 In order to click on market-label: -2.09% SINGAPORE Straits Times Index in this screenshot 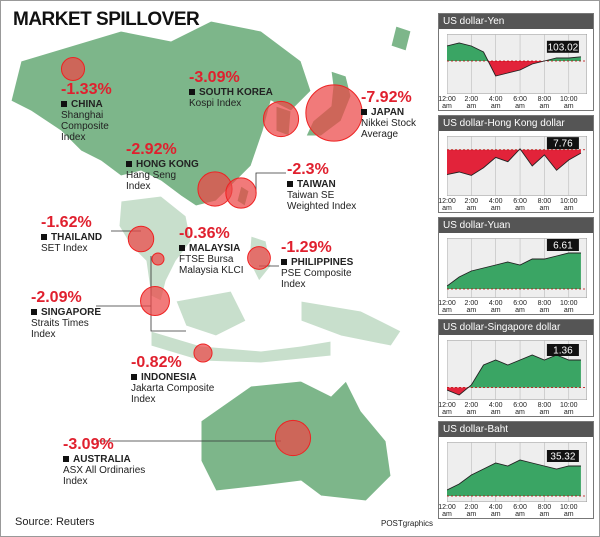, I will do `click(66, 314)`.